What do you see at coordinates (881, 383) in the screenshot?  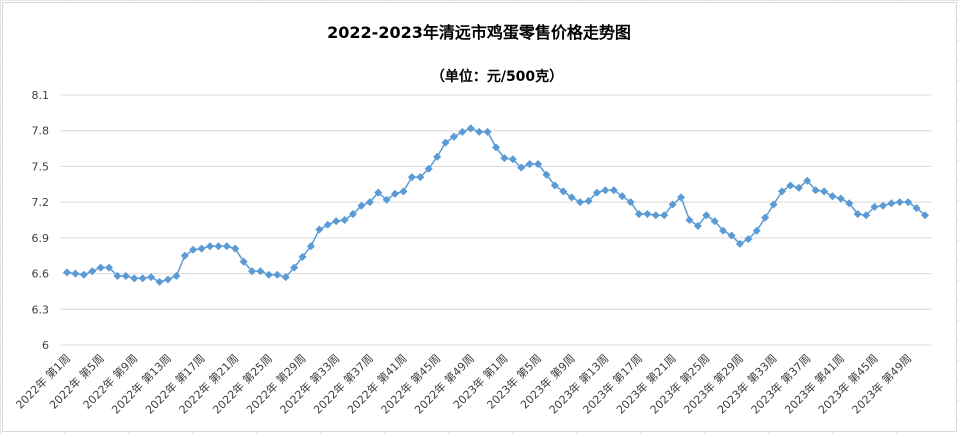 I see `x-tick-label: 2023年 第49周` at bounding box center [881, 383].